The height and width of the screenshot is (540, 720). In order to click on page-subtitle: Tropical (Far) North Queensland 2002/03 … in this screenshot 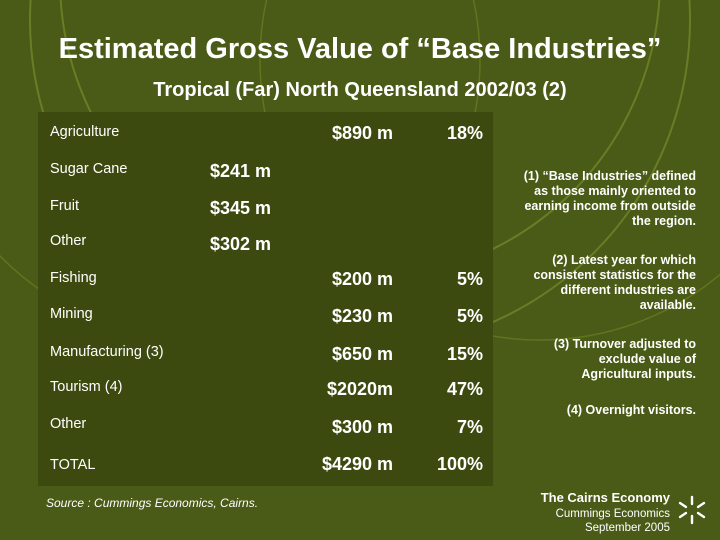, I will do `click(360, 90)`.